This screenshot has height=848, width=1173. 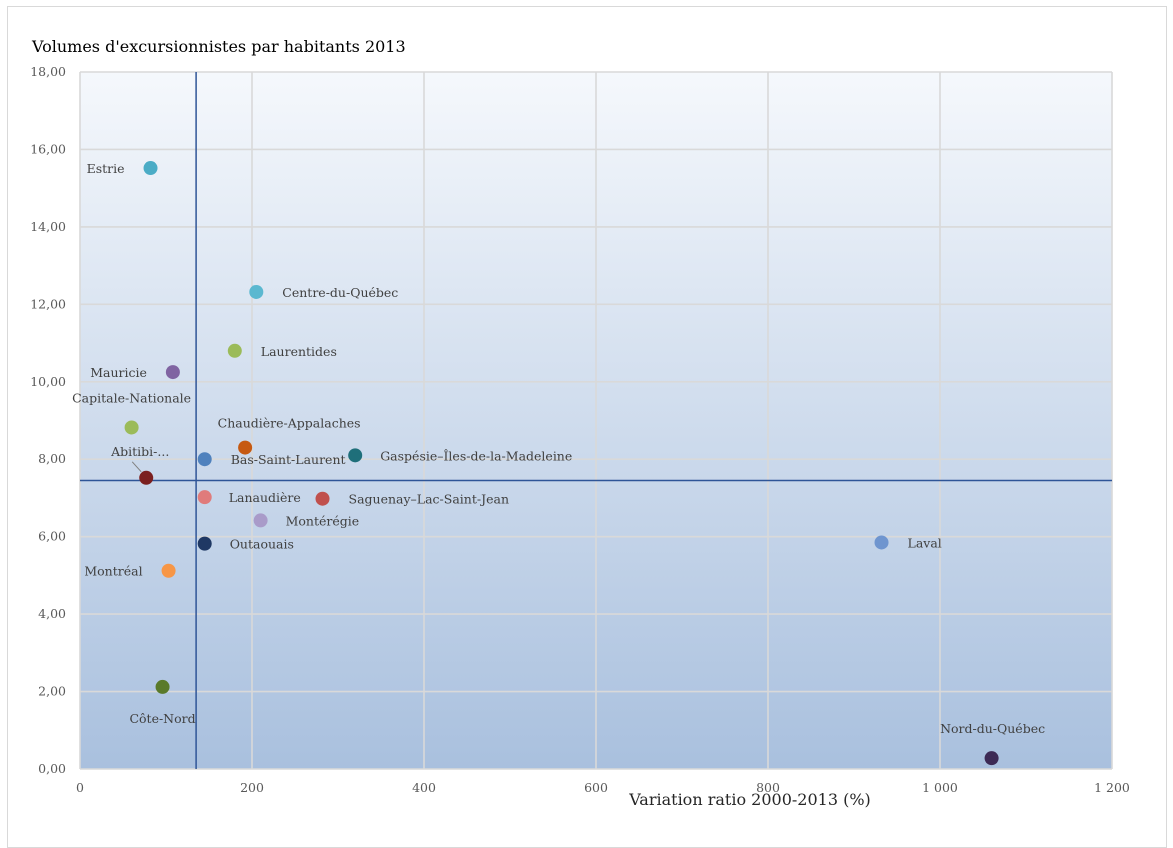 What do you see at coordinates (289, 423) in the screenshot?
I see `point-label: Chaudière-Appalaches` at bounding box center [289, 423].